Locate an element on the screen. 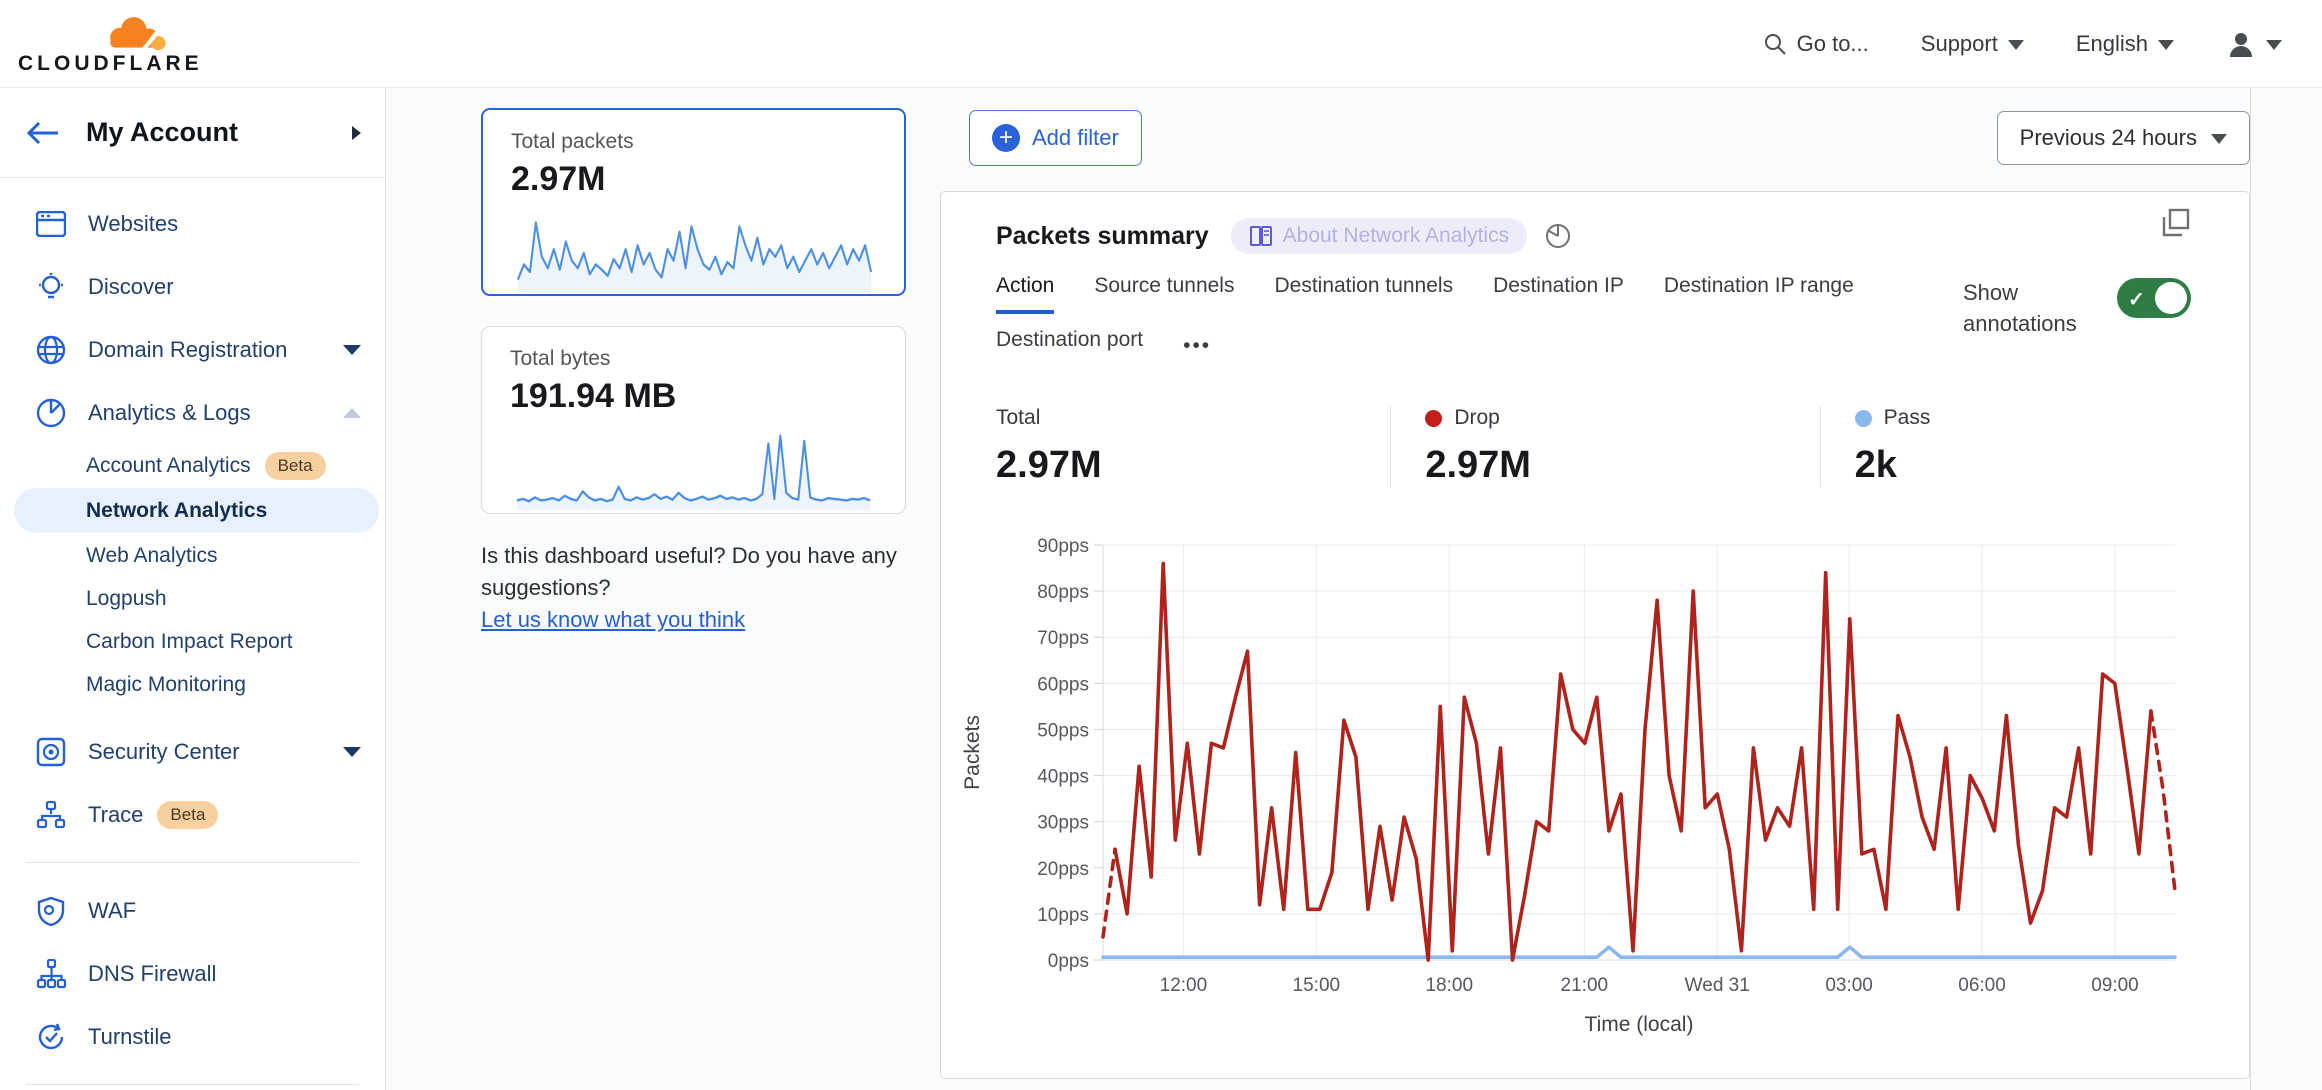  account-menu is located at coordinates (2254, 44).